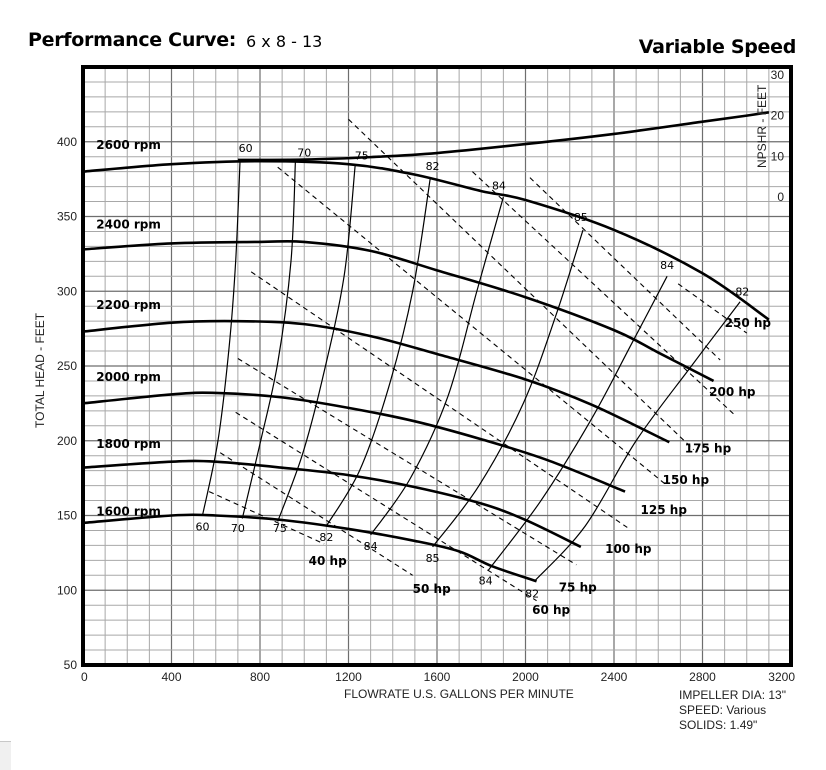 This screenshot has height=770, width=826. Describe the element at coordinates (748, 323) in the screenshot. I see `power-label: 250 hp` at that location.